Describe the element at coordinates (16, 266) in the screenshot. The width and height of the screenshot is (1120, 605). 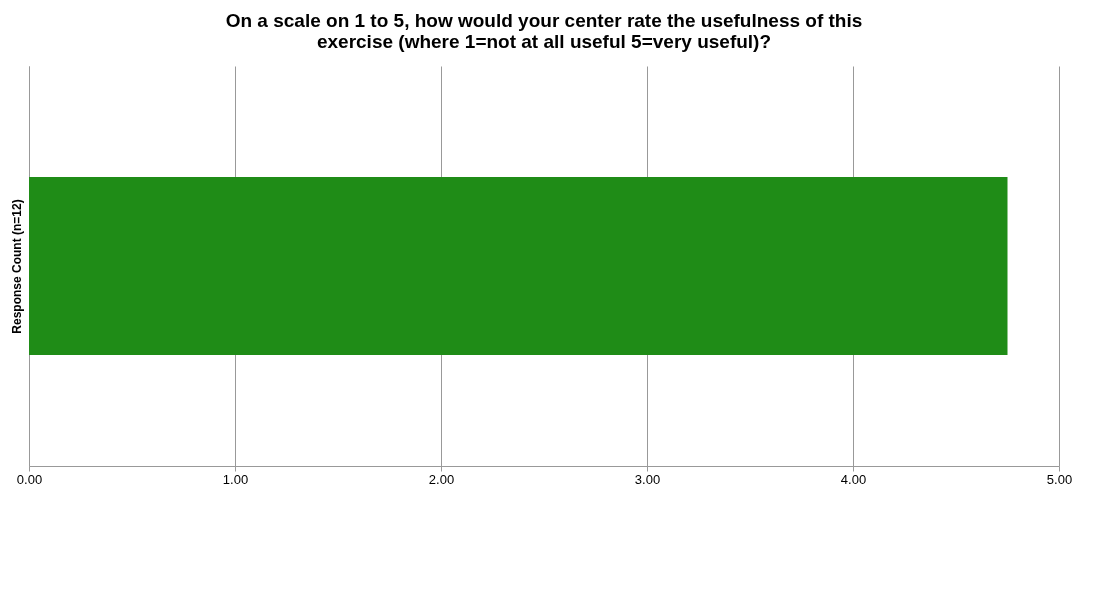
I see `y-axis-title: Response Count (n=12)` at that location.